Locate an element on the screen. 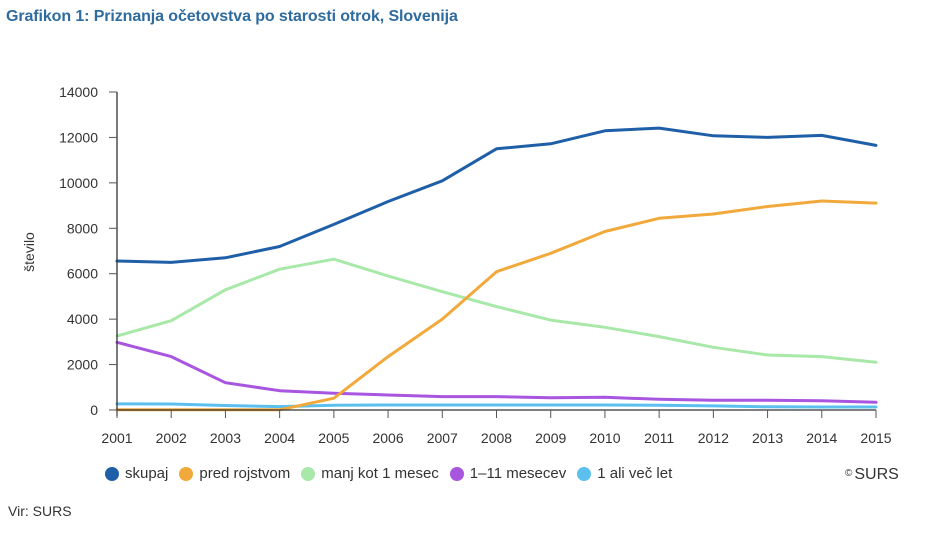  x-tick-label: 2005 is located at coordinates (333, 438).